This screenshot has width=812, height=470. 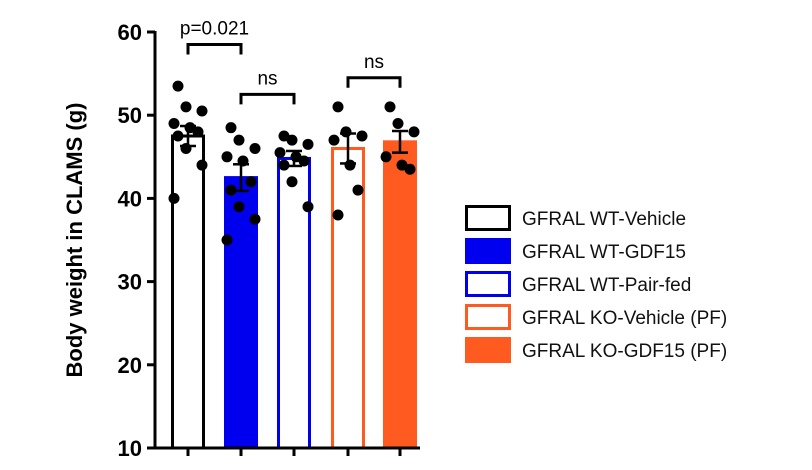 What do you see at coordinates (130, 198) in the screenshot?
I see `y-tick-label: 40` at bounding box center [130, 198].